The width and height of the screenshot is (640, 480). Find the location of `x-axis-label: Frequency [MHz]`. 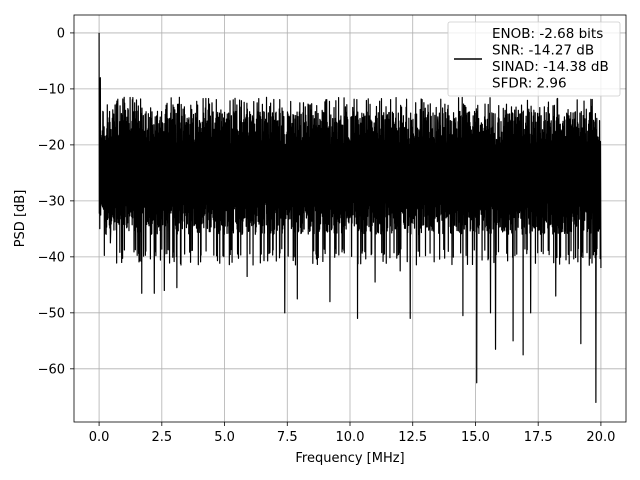

x-axis-label: Frequency [MHz] is located at coordinates (349, 458).